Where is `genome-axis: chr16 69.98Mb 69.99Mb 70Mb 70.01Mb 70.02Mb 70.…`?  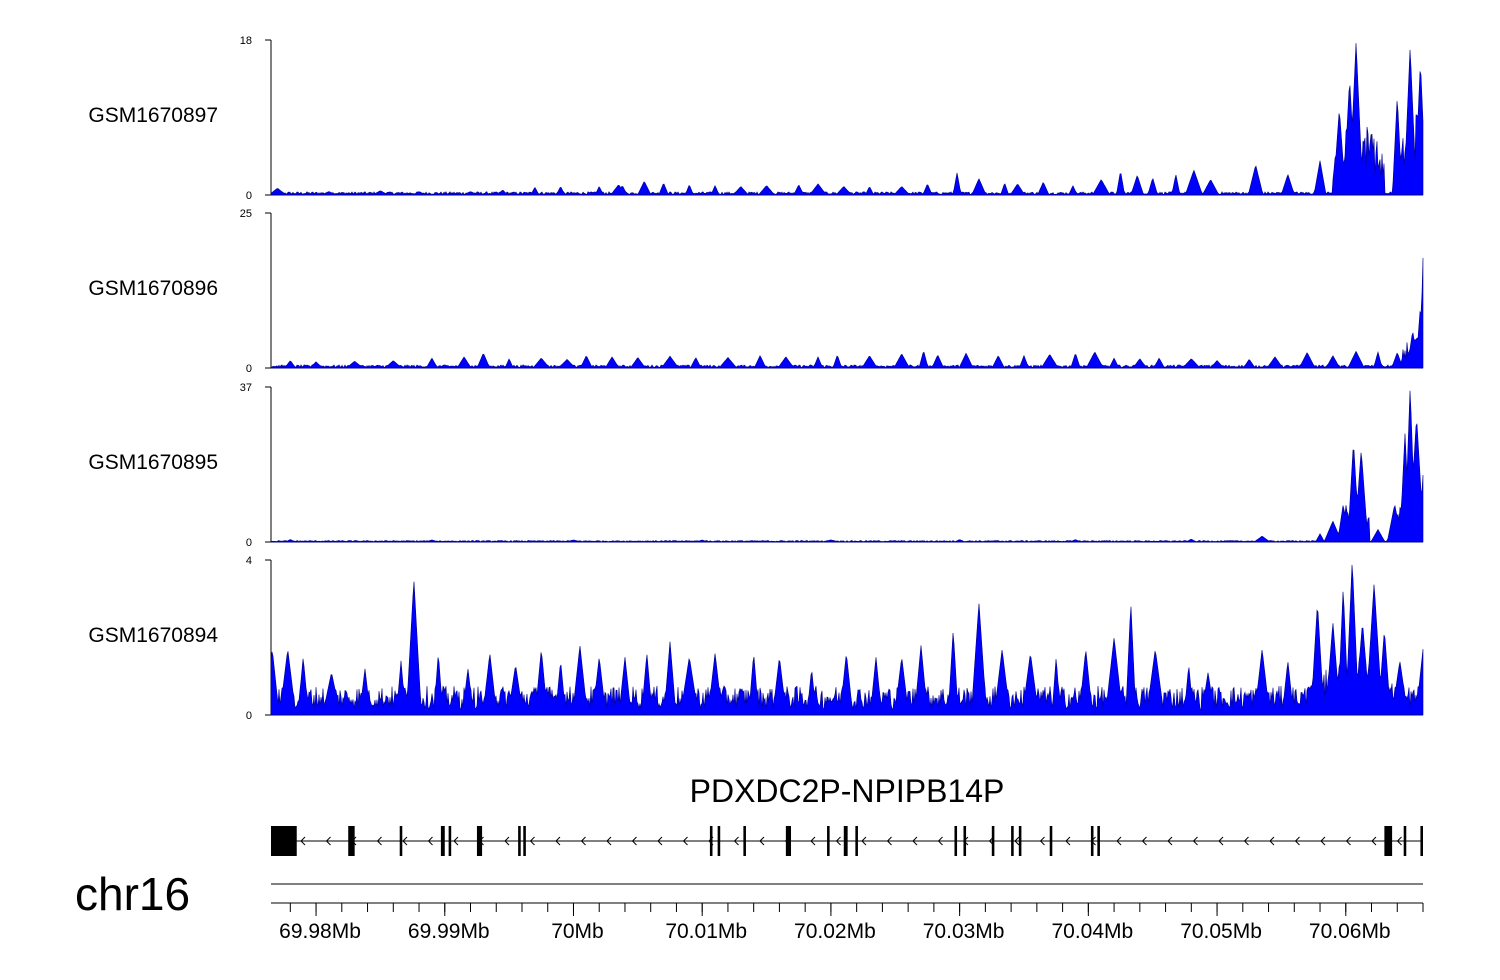 genome-axis: chr16 69.98Mb 69.99Mb 70Mb 70.01Mb 70.02Mb 70.… is located at coordinates (749, 905).